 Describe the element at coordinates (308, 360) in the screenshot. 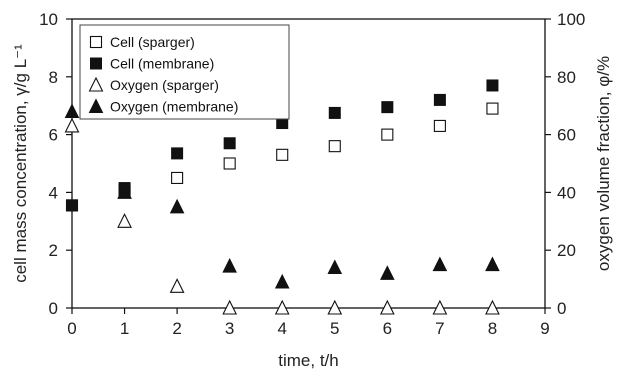

I see `x-axis-label: time, t/h` at that location.